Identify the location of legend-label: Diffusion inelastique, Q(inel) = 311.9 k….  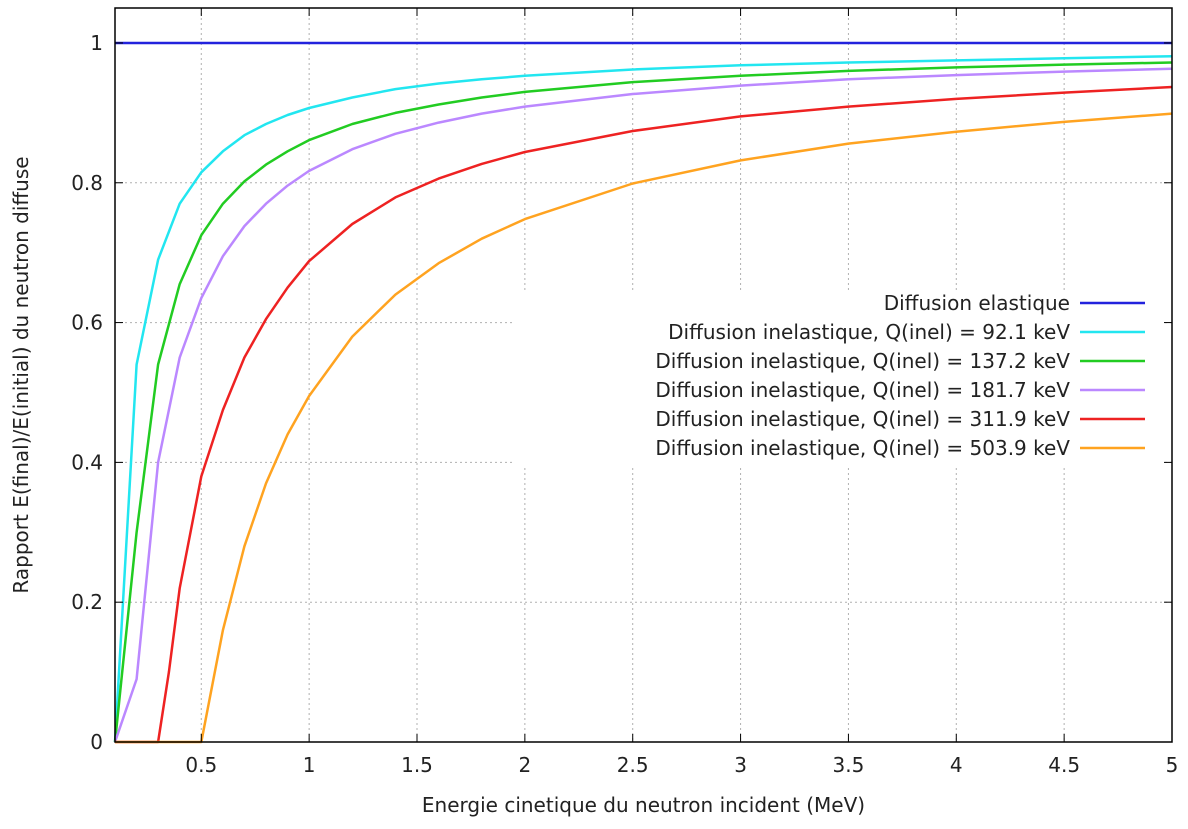
(862, 419).